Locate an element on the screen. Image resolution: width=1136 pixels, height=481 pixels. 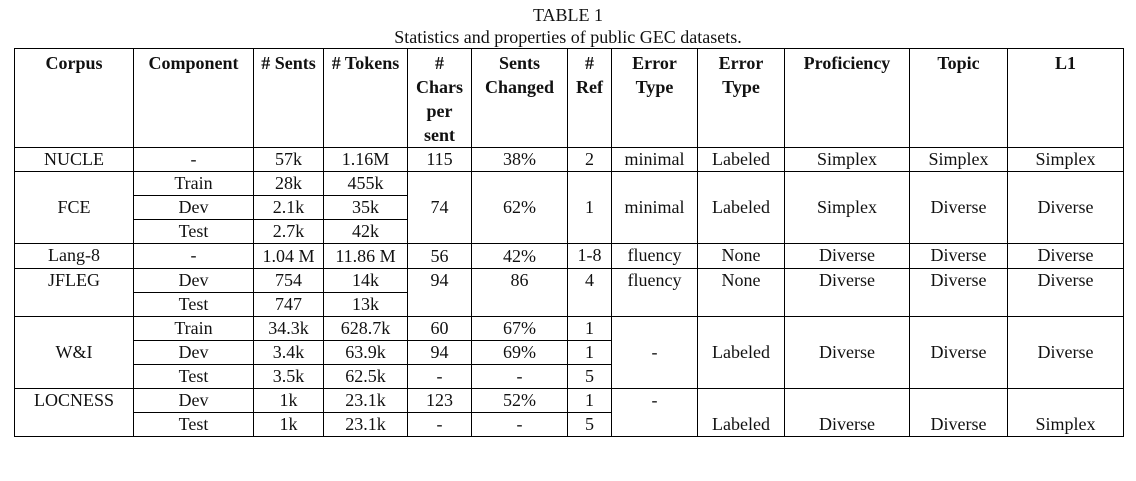
cell-corpus: NUCLE is located at coordinates (74, 159).